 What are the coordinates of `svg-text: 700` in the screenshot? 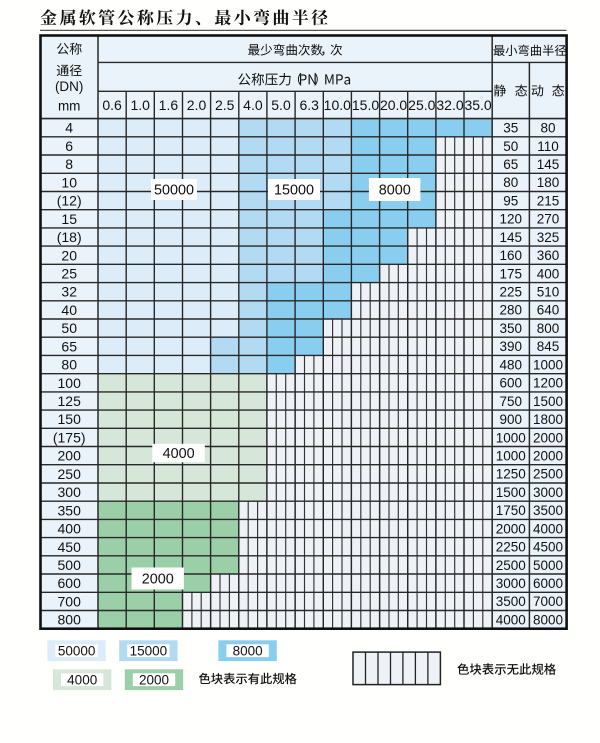 It's located at (70, 601).